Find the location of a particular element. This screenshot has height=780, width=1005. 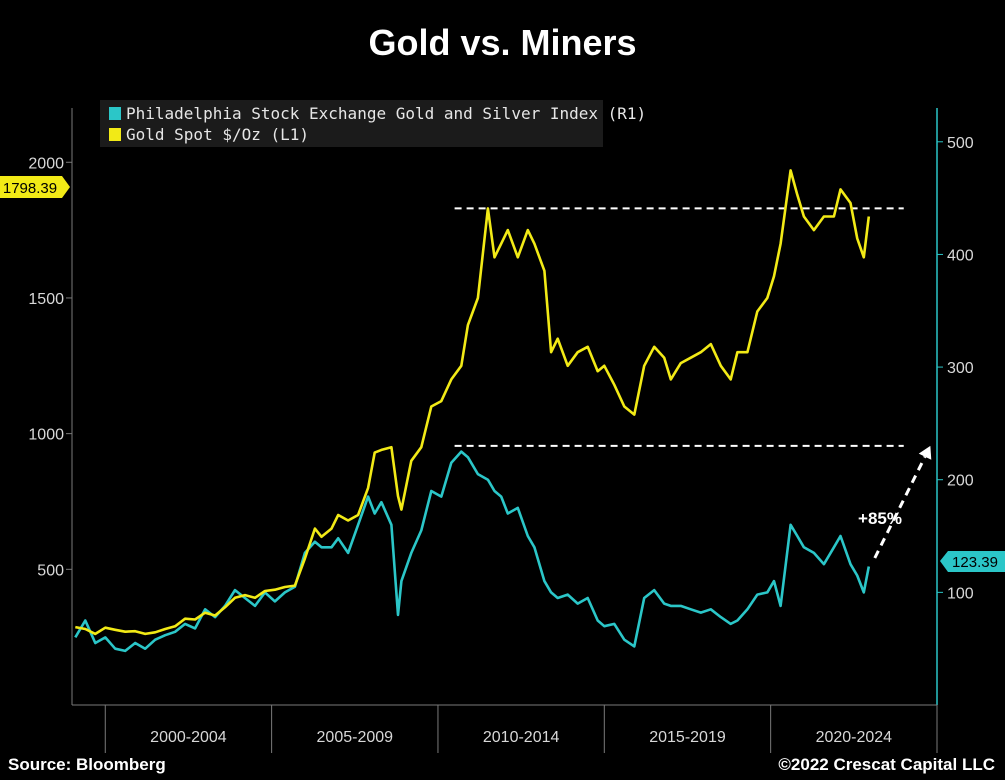

left-tick-label: 1500 is located at coordinates (46, 299).